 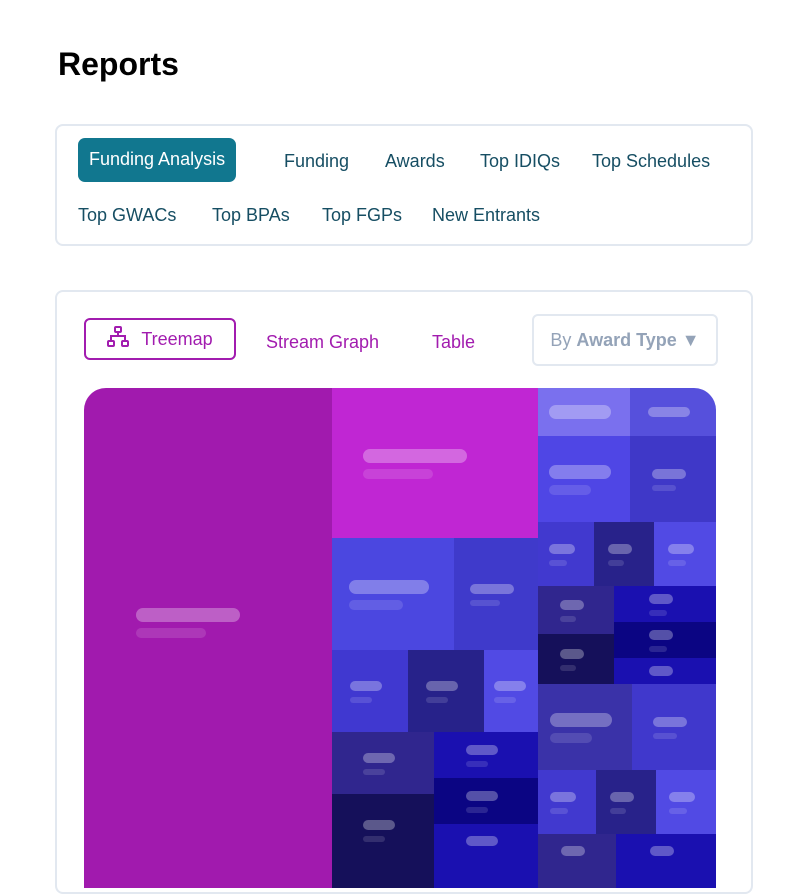 I want to click on tab-top-idiqs: Top IDIQs, so click(x=520, y=161).